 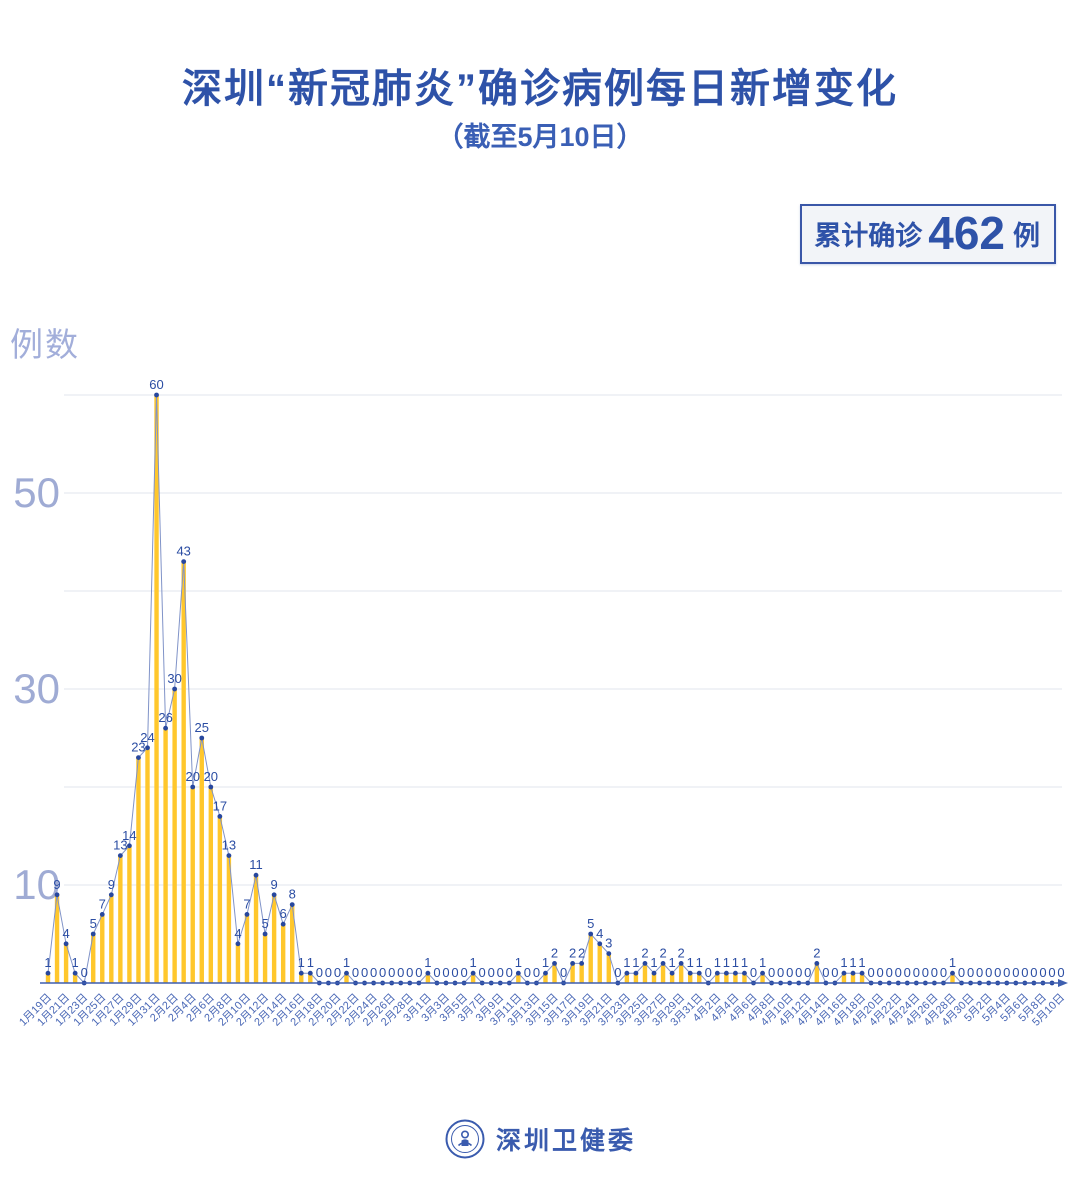 What do you see at coordinates (202, 727) in the screenshot?
I see `svg-text: 25` at bounding box center [202, 727].